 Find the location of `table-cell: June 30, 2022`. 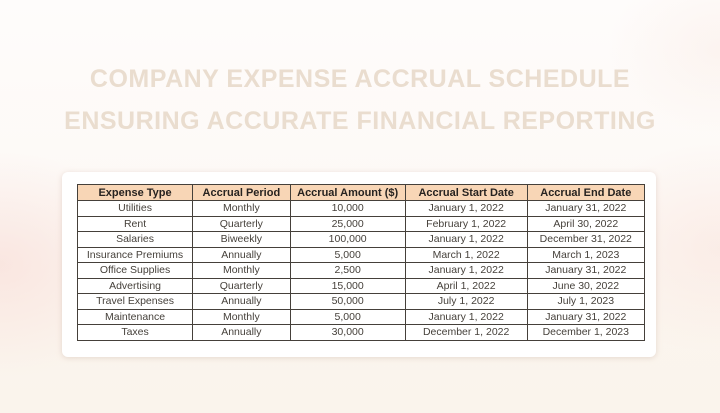

table-cell: June 30, 2022 is located at coordinates (586, 285).